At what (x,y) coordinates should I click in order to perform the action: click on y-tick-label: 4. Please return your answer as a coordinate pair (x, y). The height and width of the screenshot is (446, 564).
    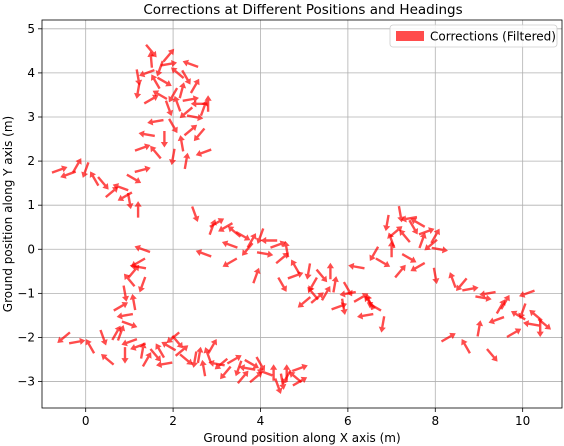
    Looking at the image, I should click on (31, 73).